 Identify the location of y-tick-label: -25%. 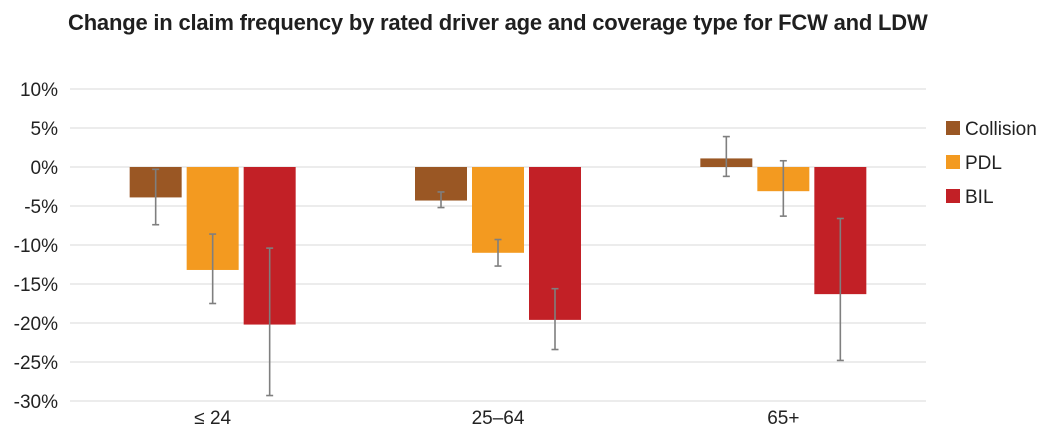
(36, 363).